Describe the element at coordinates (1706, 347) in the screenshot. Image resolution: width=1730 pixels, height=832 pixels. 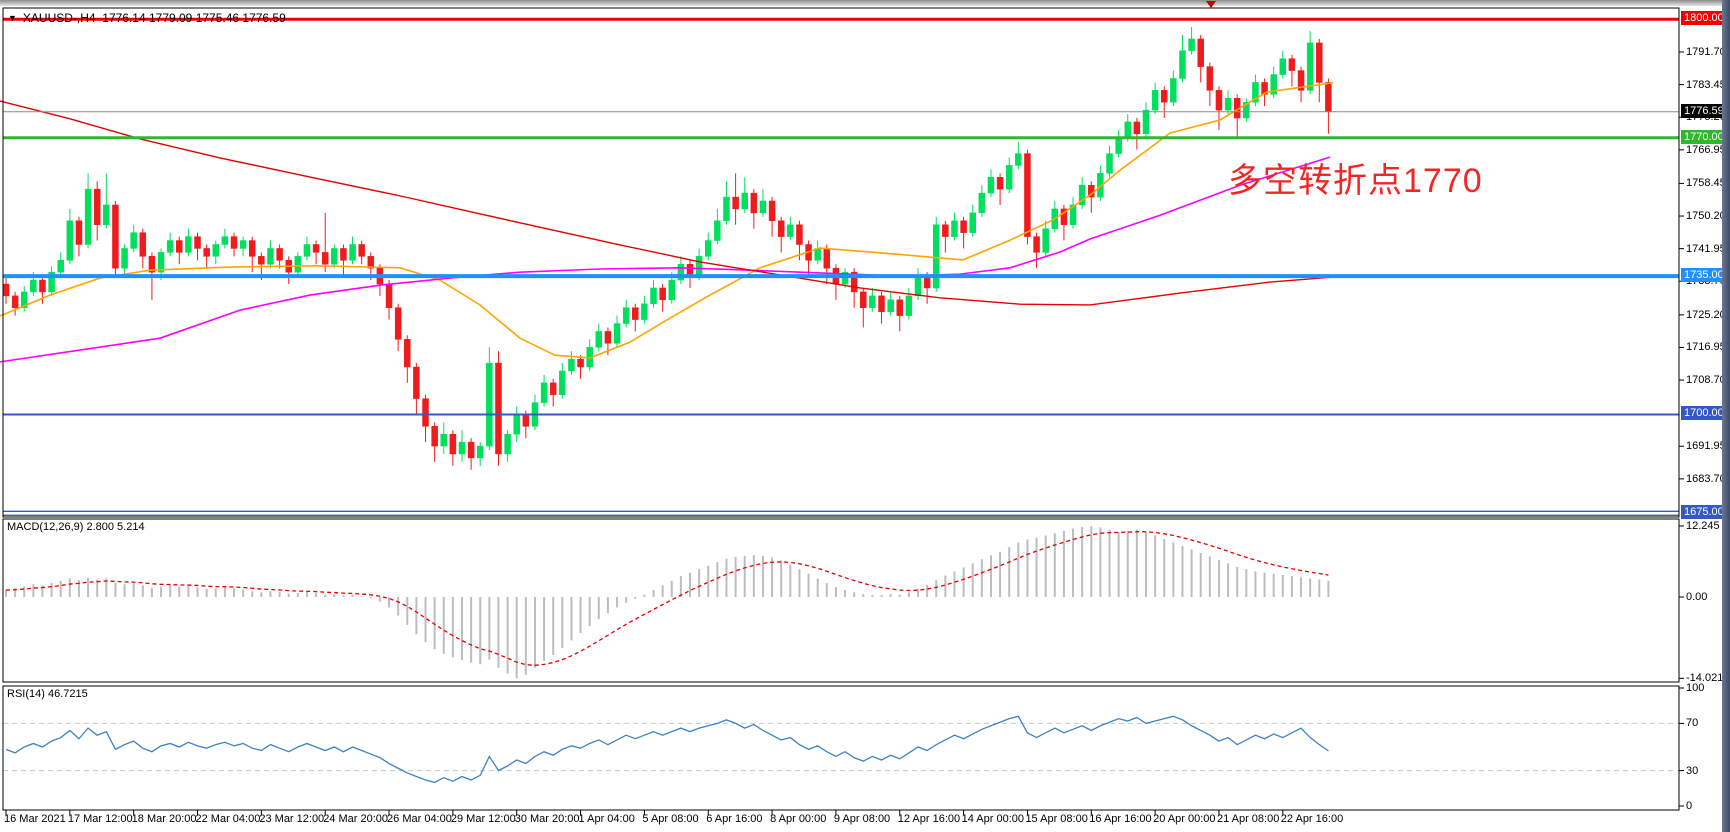
I see `price-tick-label: 1716.95` at that location.